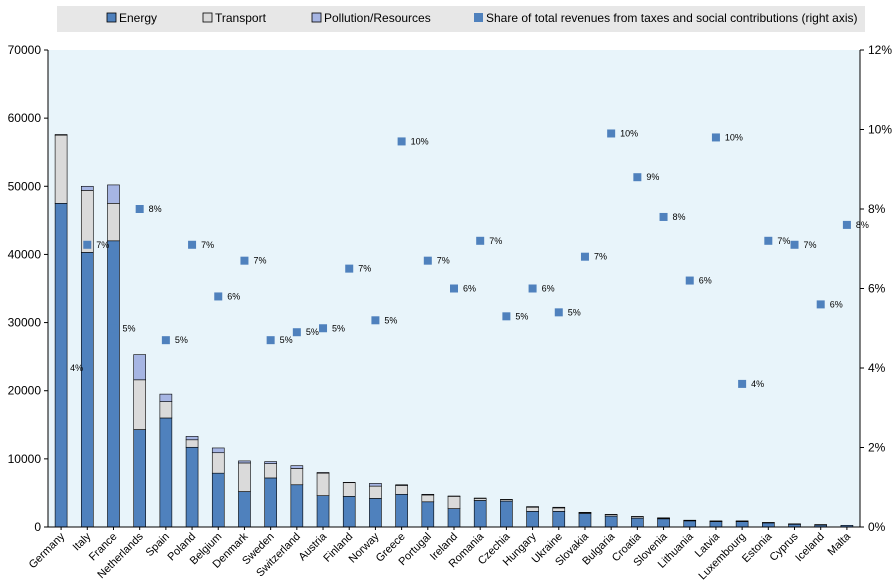 Image resolution: width=896 pixels, height=586 pixels. Describe the element at coordinates (25, 186) in the screenshot. I see `y-left-tick-label: 50000` at that location.